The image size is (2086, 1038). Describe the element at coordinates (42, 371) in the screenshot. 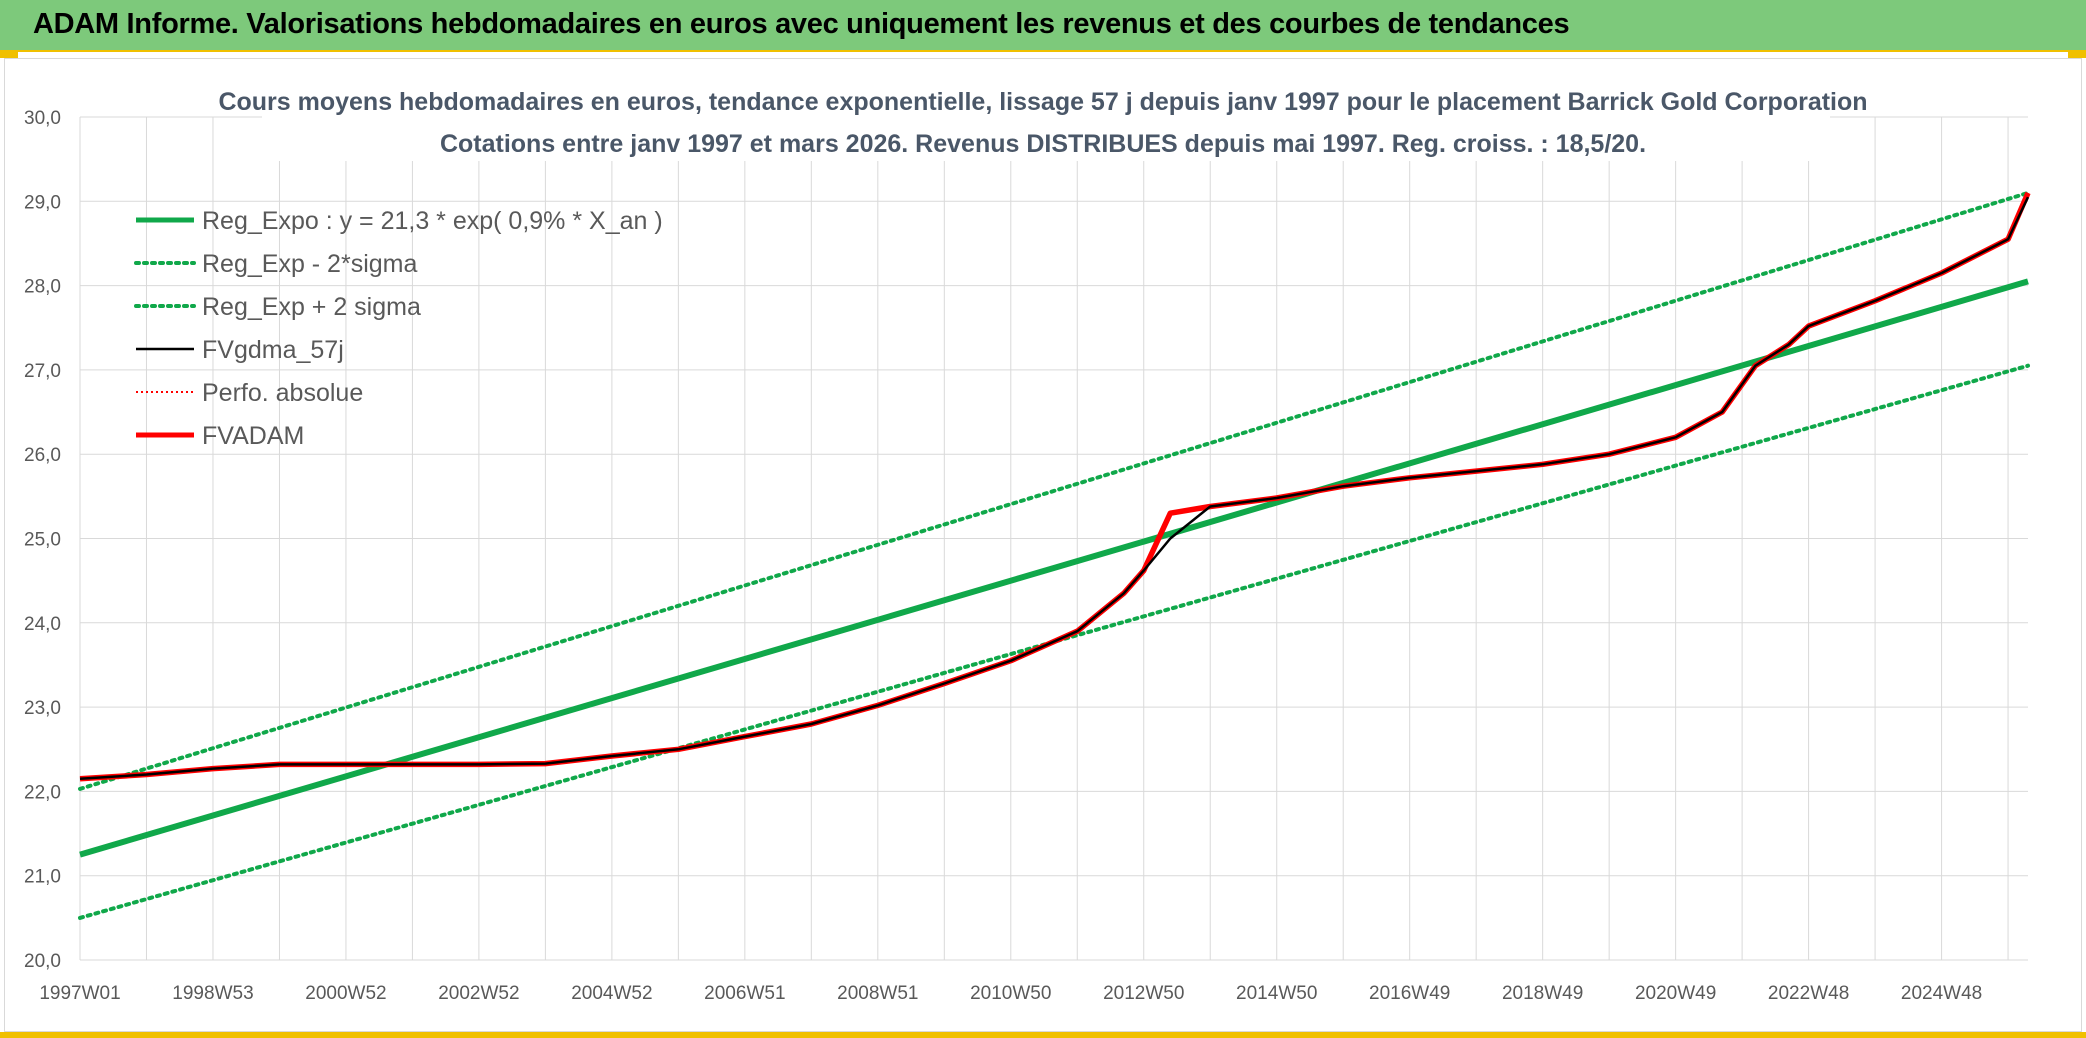

I see `y-tick-label: 27,0` at that location.